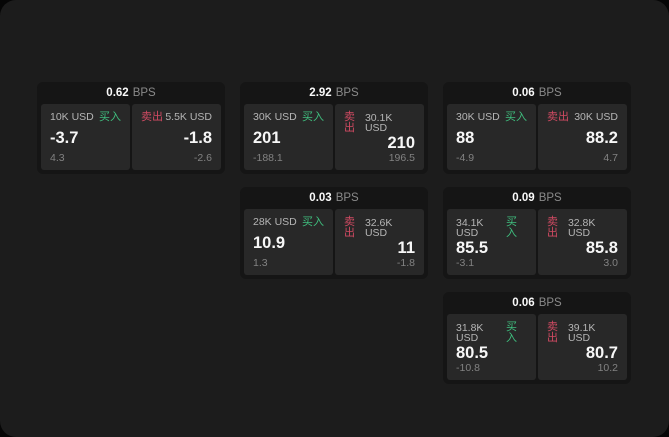 This screenshot has width=669, height=437. What do you see at coordinates (470, 227) in the screenshot?
I see `buy-size: 34.1K USD` at bounding box center [470, 227].